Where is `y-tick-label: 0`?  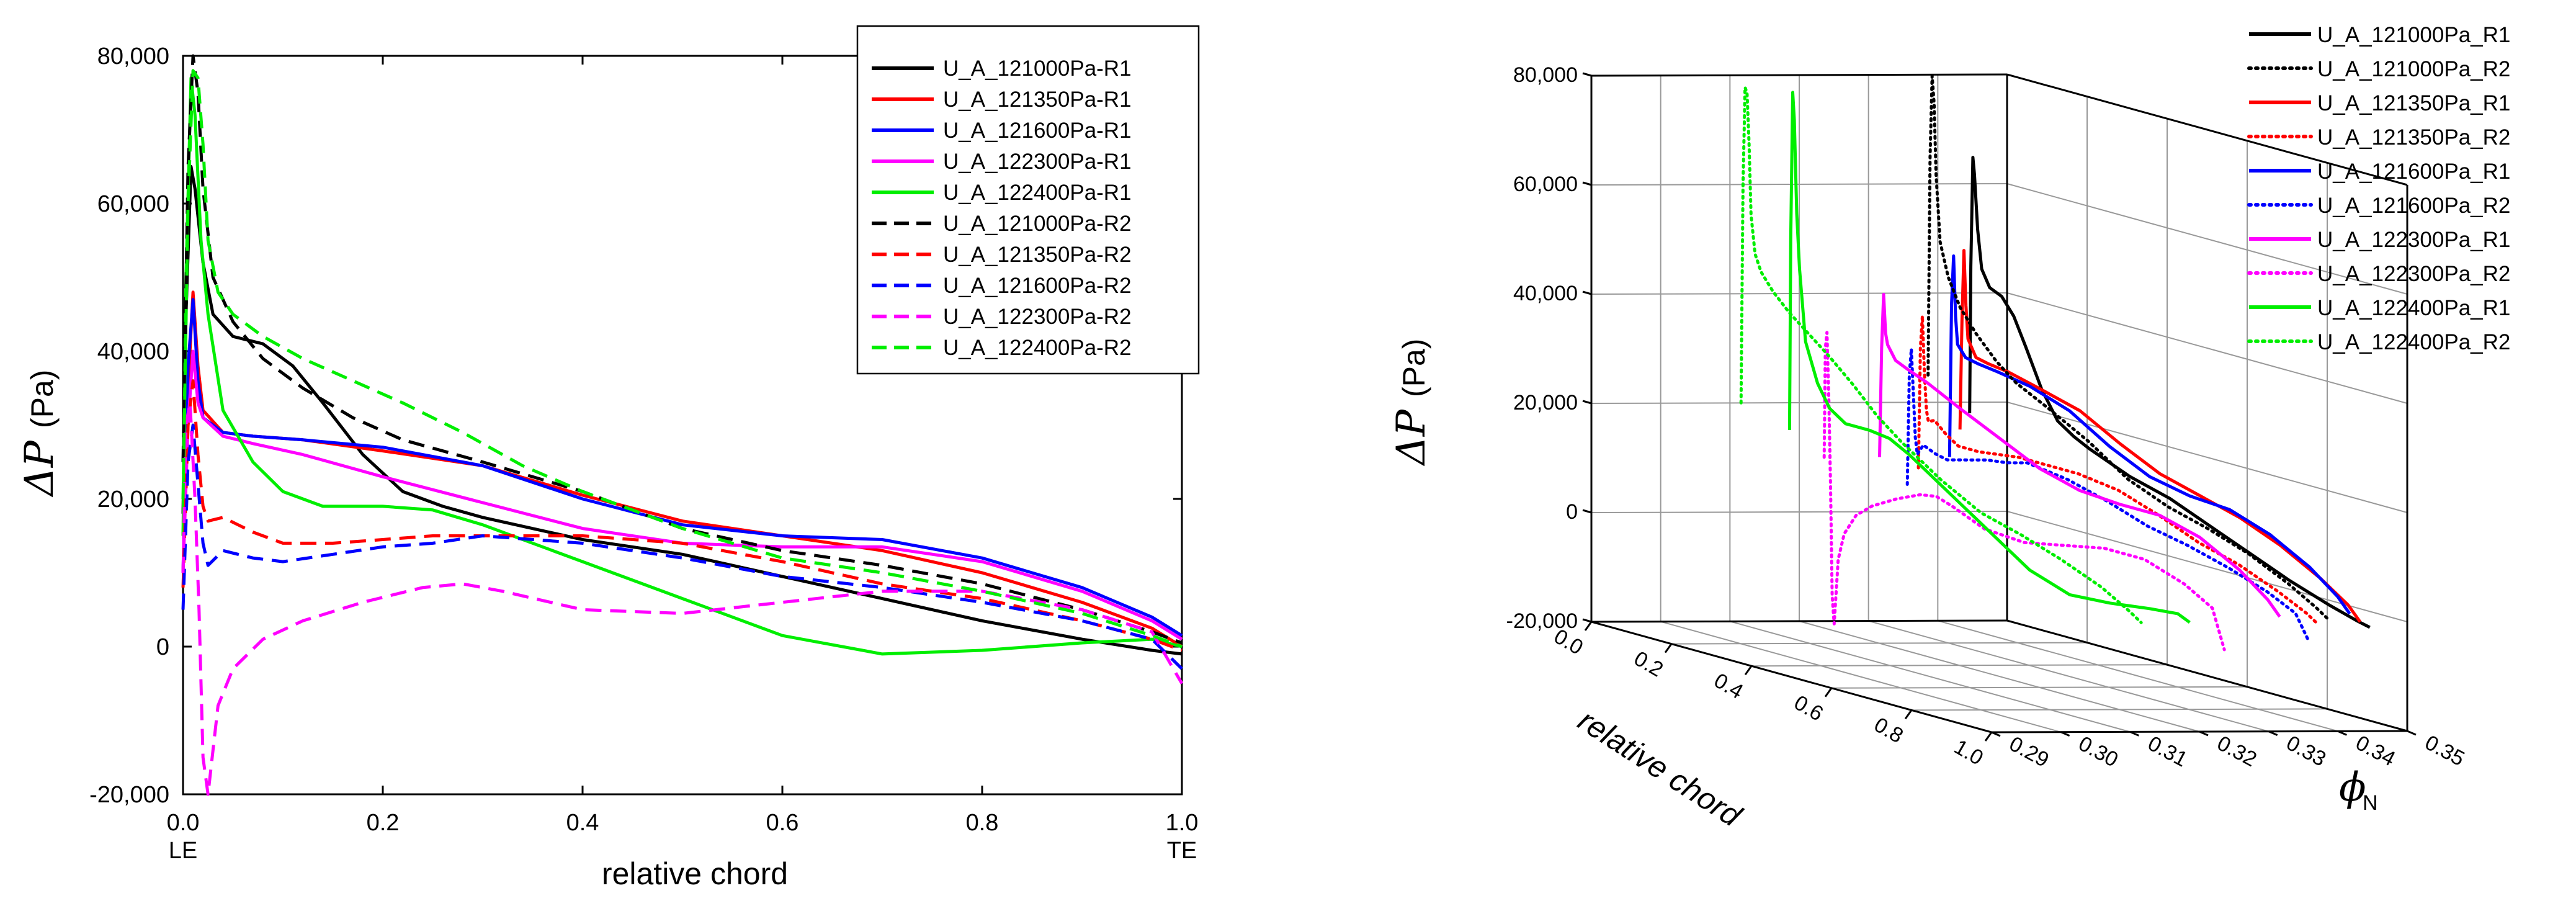 y-tick-label: 0 is located at coordinates (162, 647).